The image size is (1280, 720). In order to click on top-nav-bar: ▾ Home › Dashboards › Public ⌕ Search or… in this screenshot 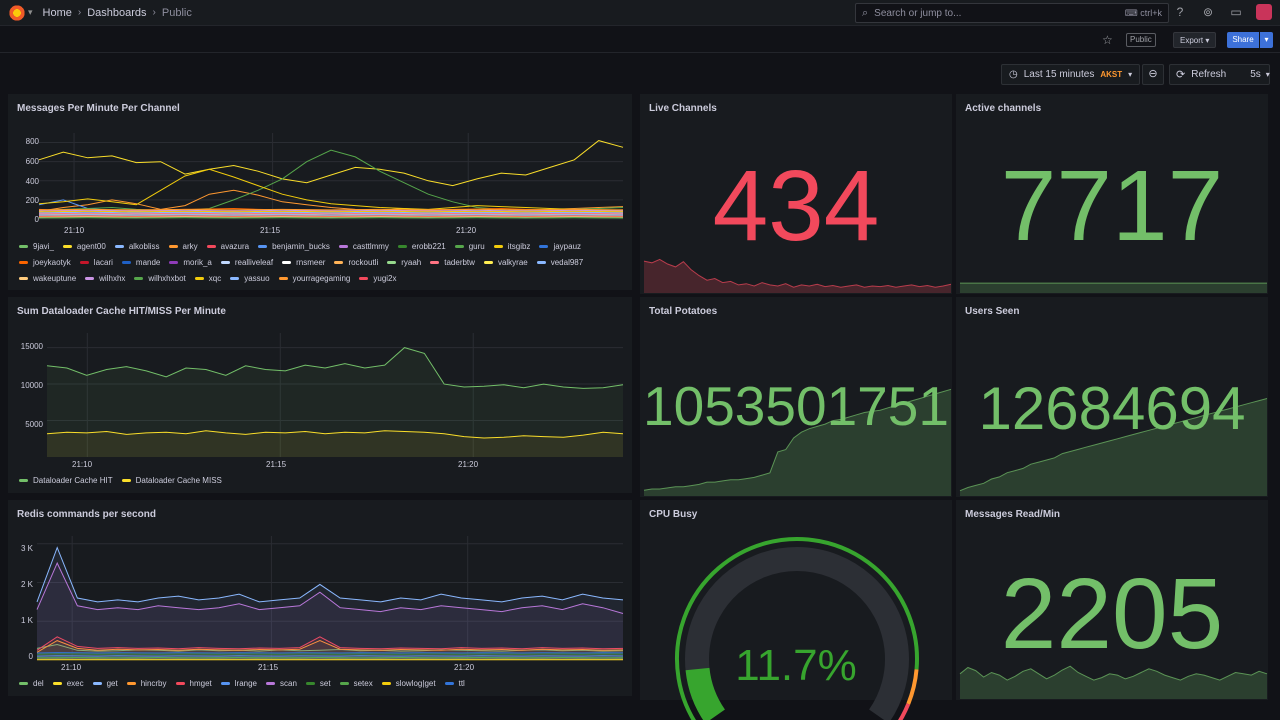, I will do `click(640, 13)`.